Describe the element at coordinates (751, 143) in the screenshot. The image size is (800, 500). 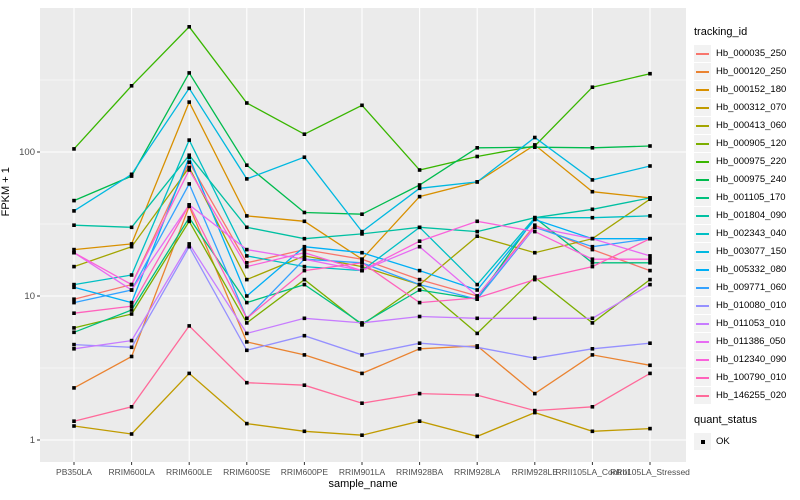
I see `legend-item-label: Hb_000905_120` at that location.